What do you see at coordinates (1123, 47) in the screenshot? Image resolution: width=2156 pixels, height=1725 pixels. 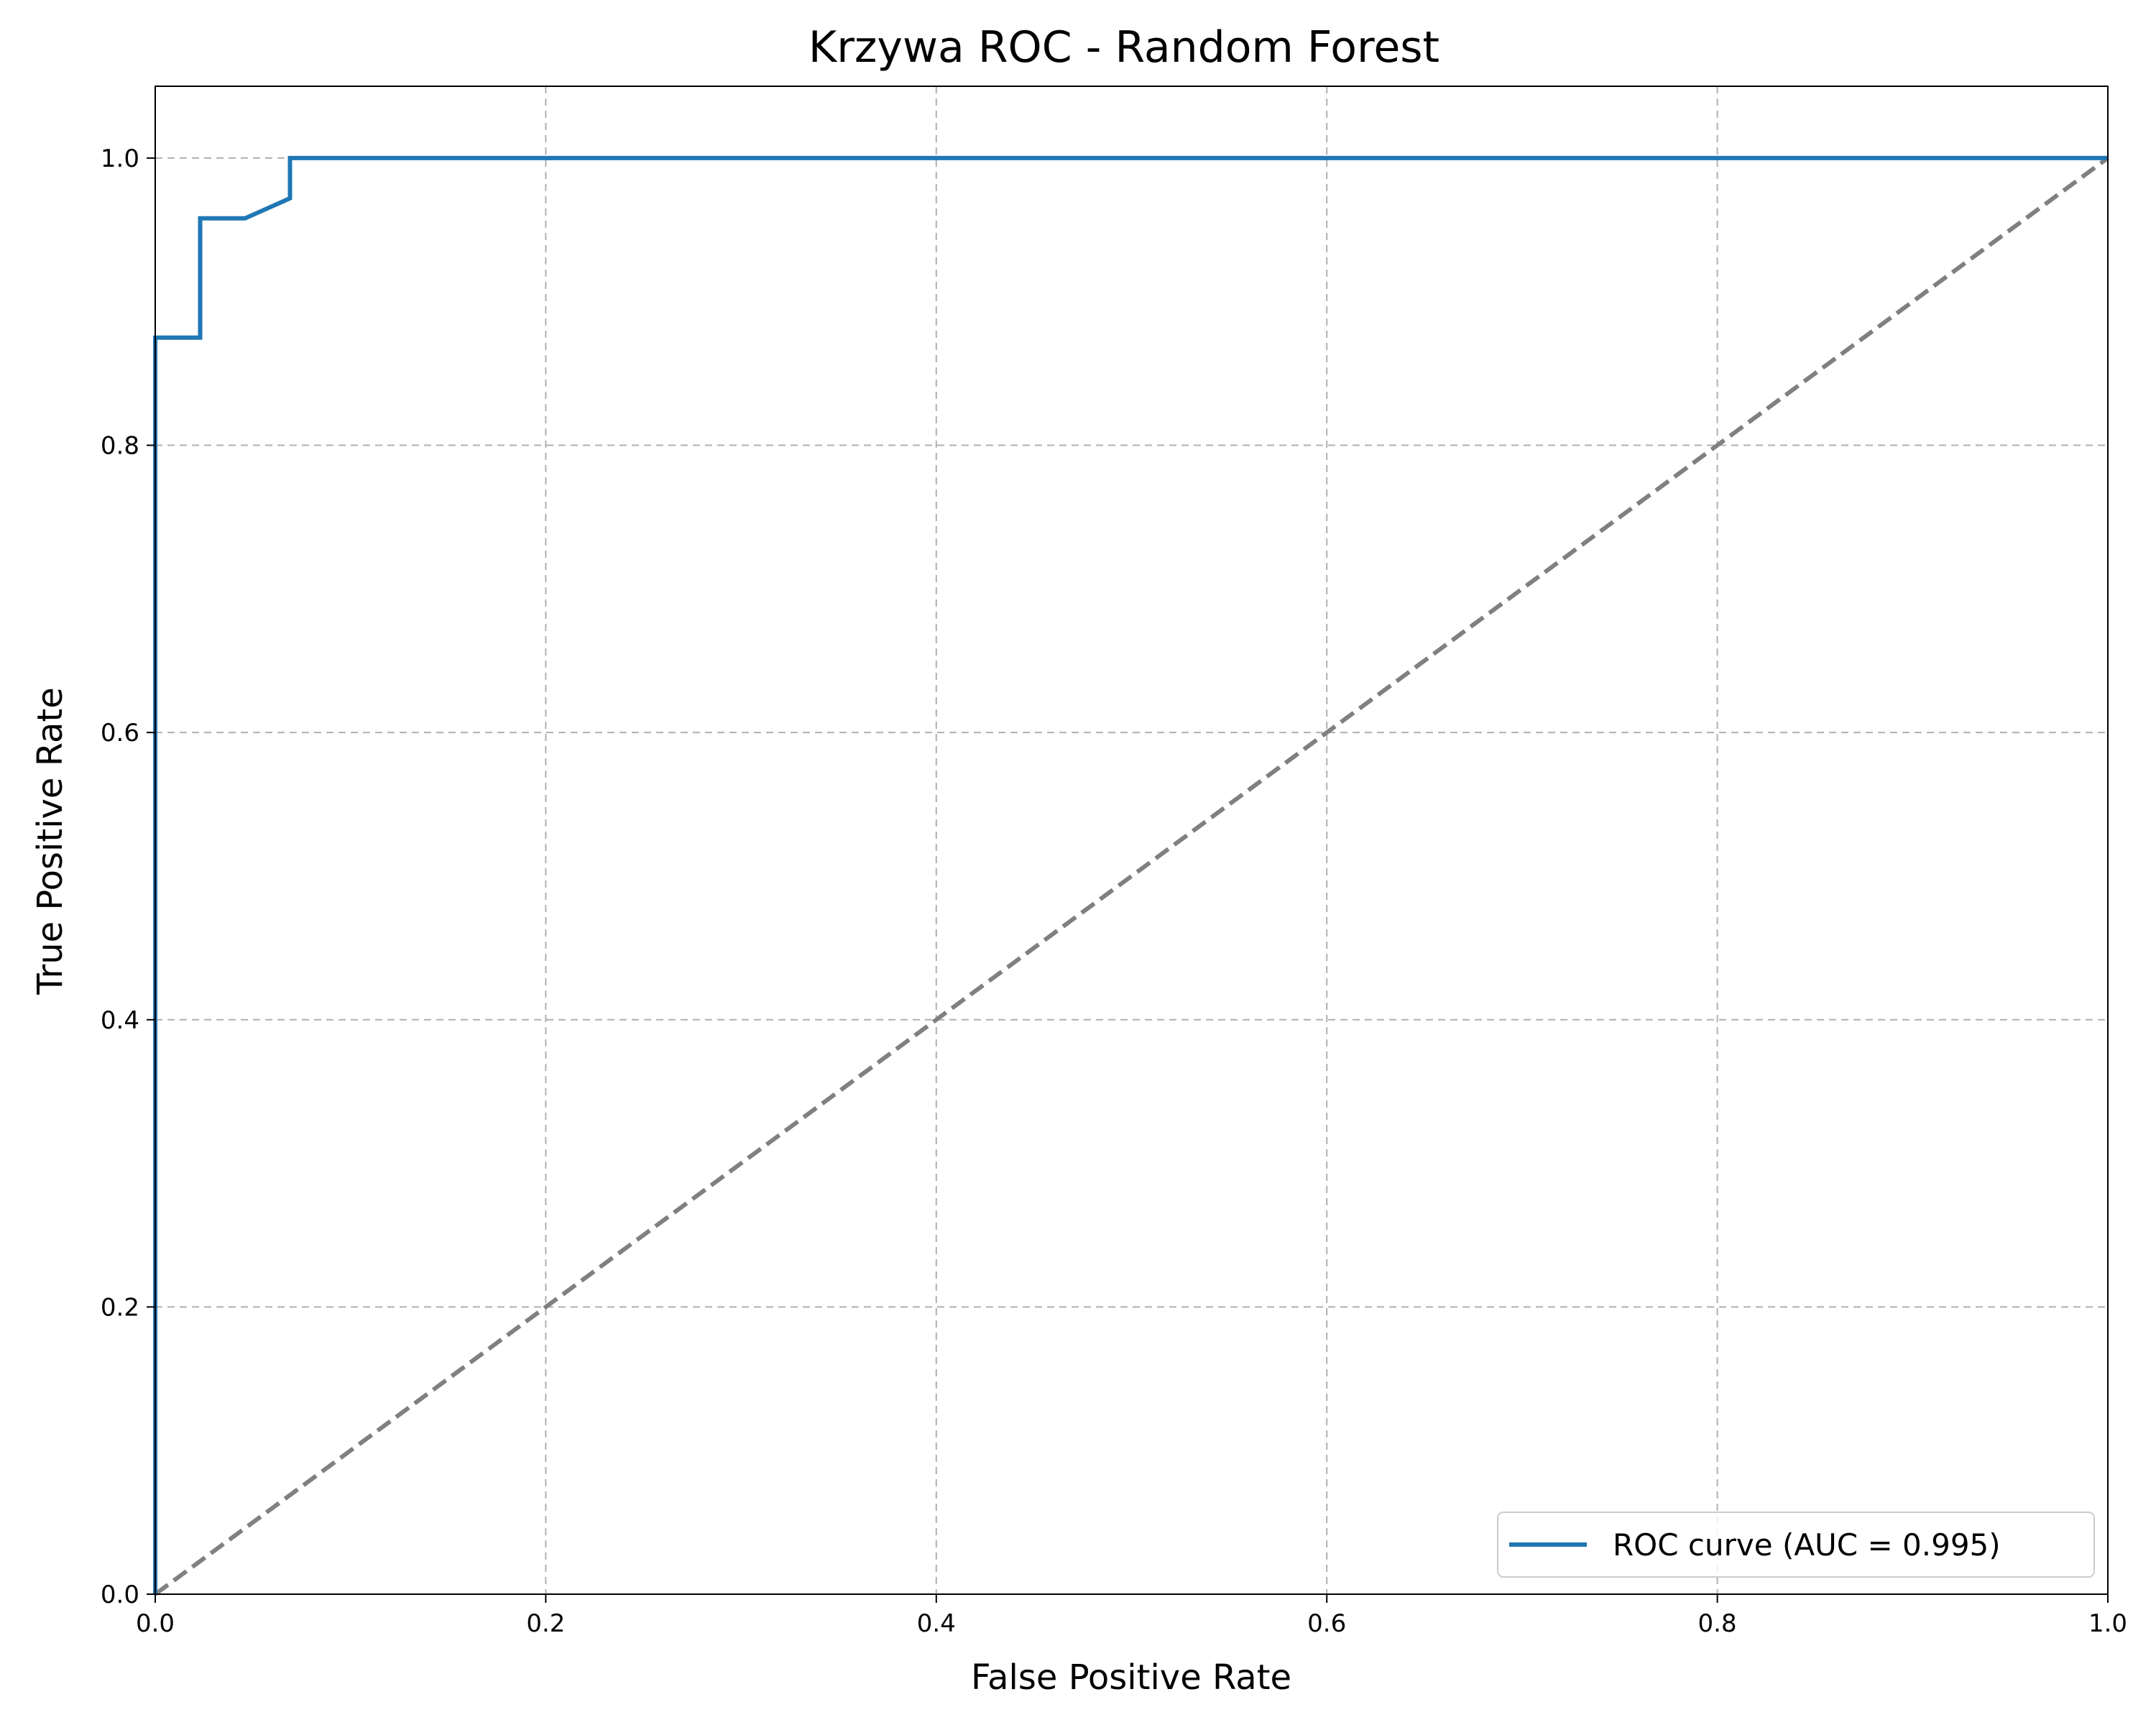 I see `chart-title: Krzywa ROC - Random Forest` at bounding box center [1123, 47].